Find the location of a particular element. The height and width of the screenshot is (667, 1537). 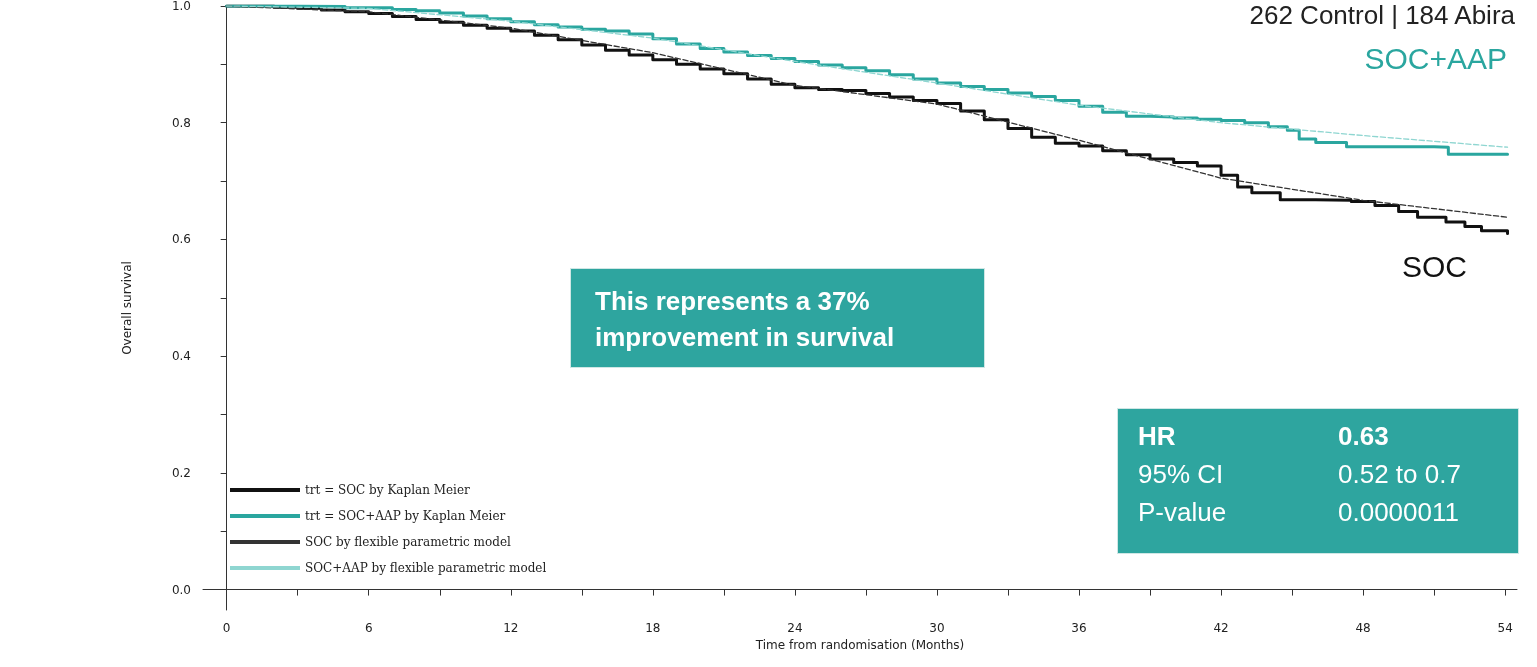

annotation: HR is located at coordinates (1157, 436).